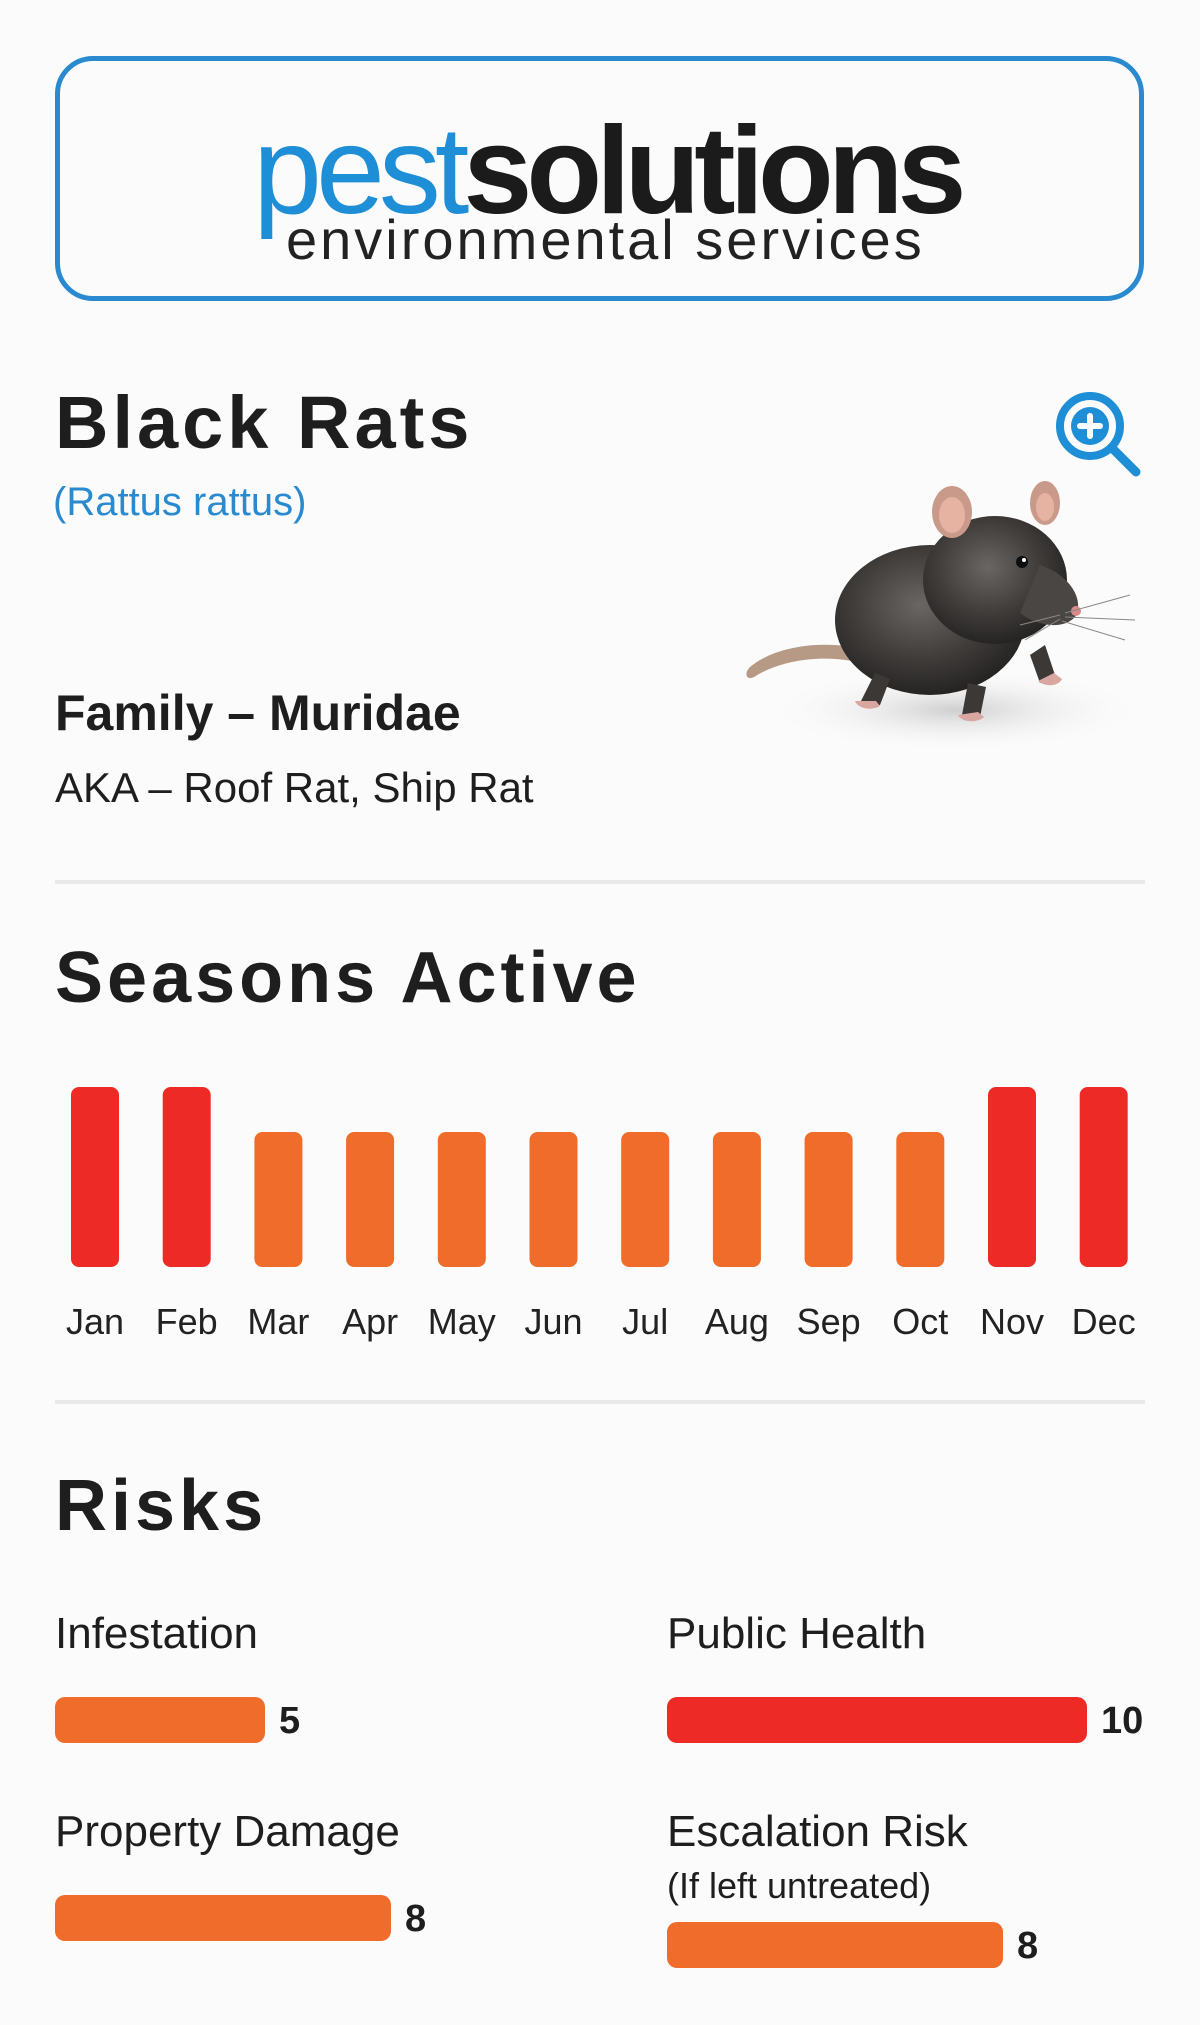 The height and width of the screenshot is (2025, 1200). What do you see at coordinates (1098, 434) in the screenshot?
I see `zoom-in-icon` at bounding box center [1098, 434].